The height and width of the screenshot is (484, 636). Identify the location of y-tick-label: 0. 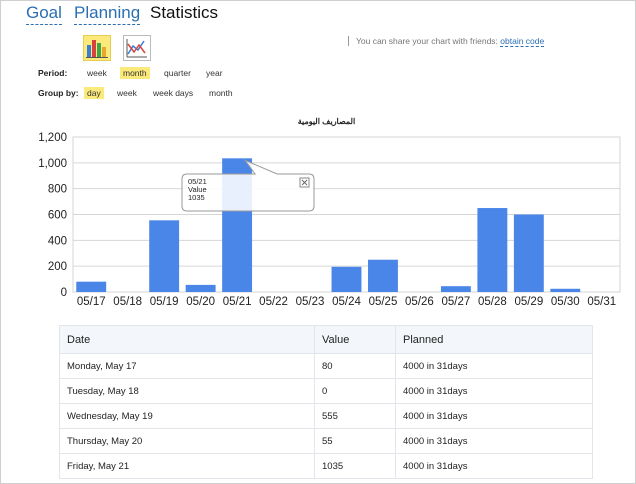
(64, 293).